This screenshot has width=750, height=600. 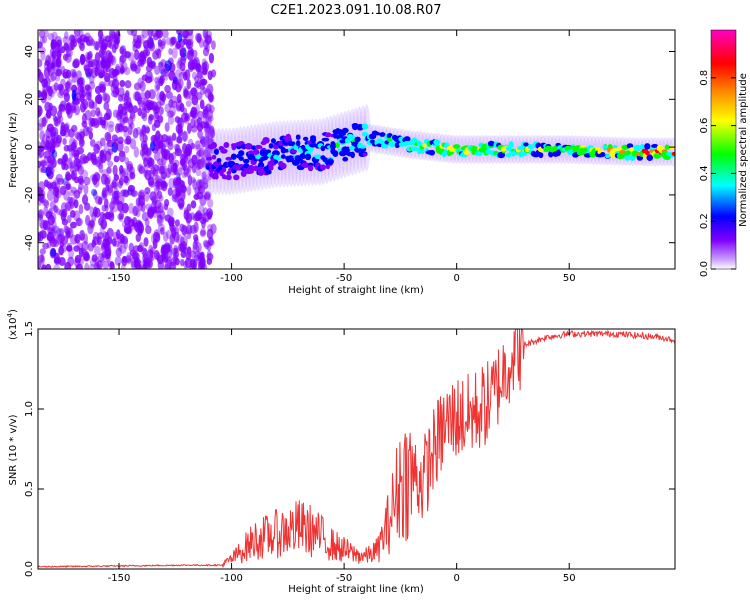 What do you see at coordinates (671, 152) in the screenshot?
I see `spectrogram-halo-cell` at bounding box center [671, 152].